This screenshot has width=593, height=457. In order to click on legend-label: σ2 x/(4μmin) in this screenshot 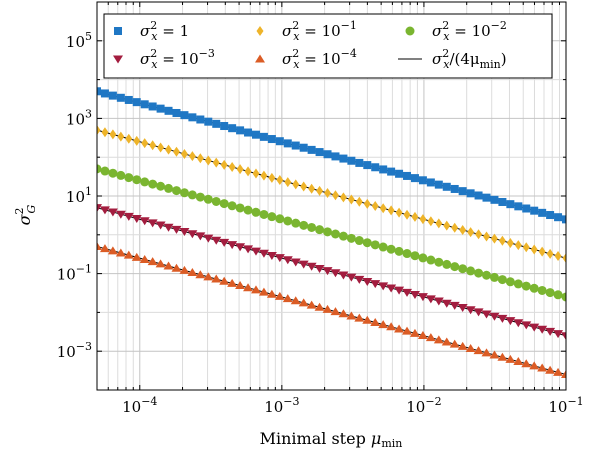, I will do `click(469, 59)`.